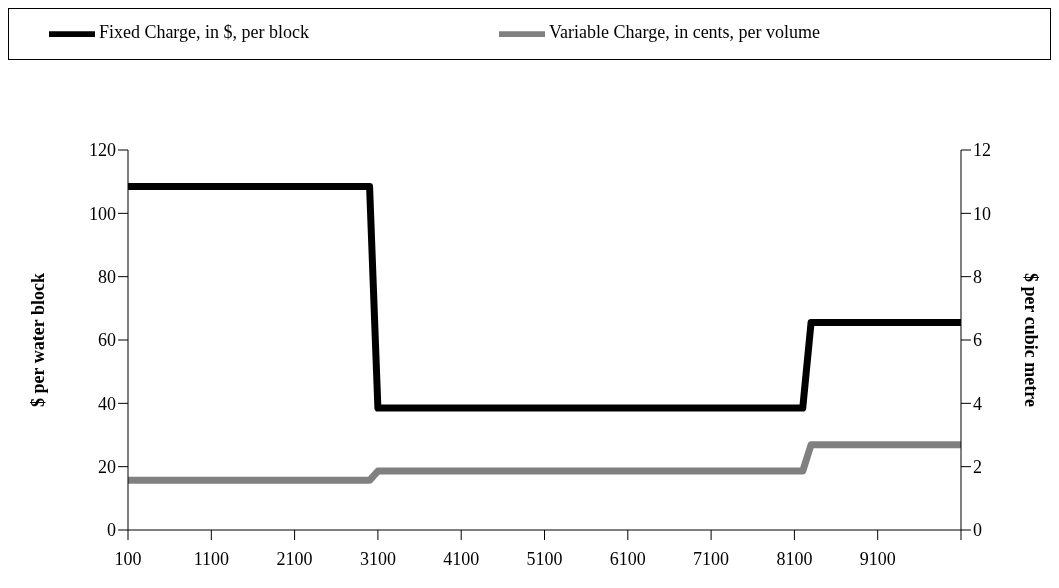  Describe the element at coordinates (977, 340) in the screenshot. I see `y2-tick-label: 6` at that location.